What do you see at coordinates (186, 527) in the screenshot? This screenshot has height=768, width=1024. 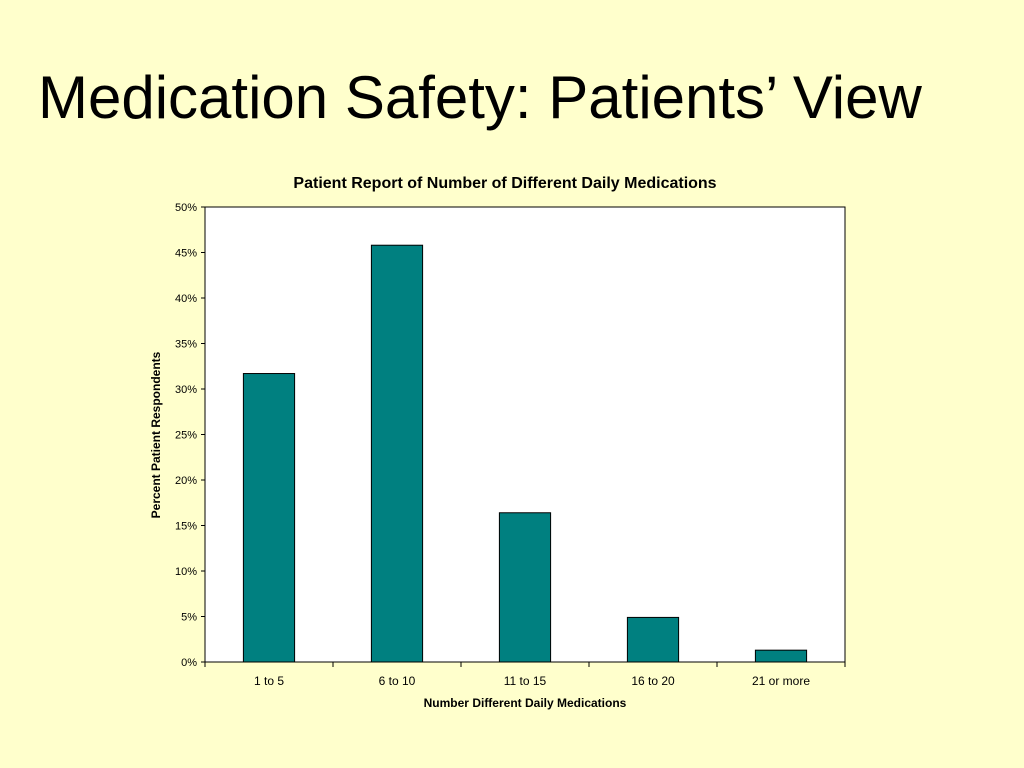 I see `y-tick-label: 15%` at bounding box center [186, 527].